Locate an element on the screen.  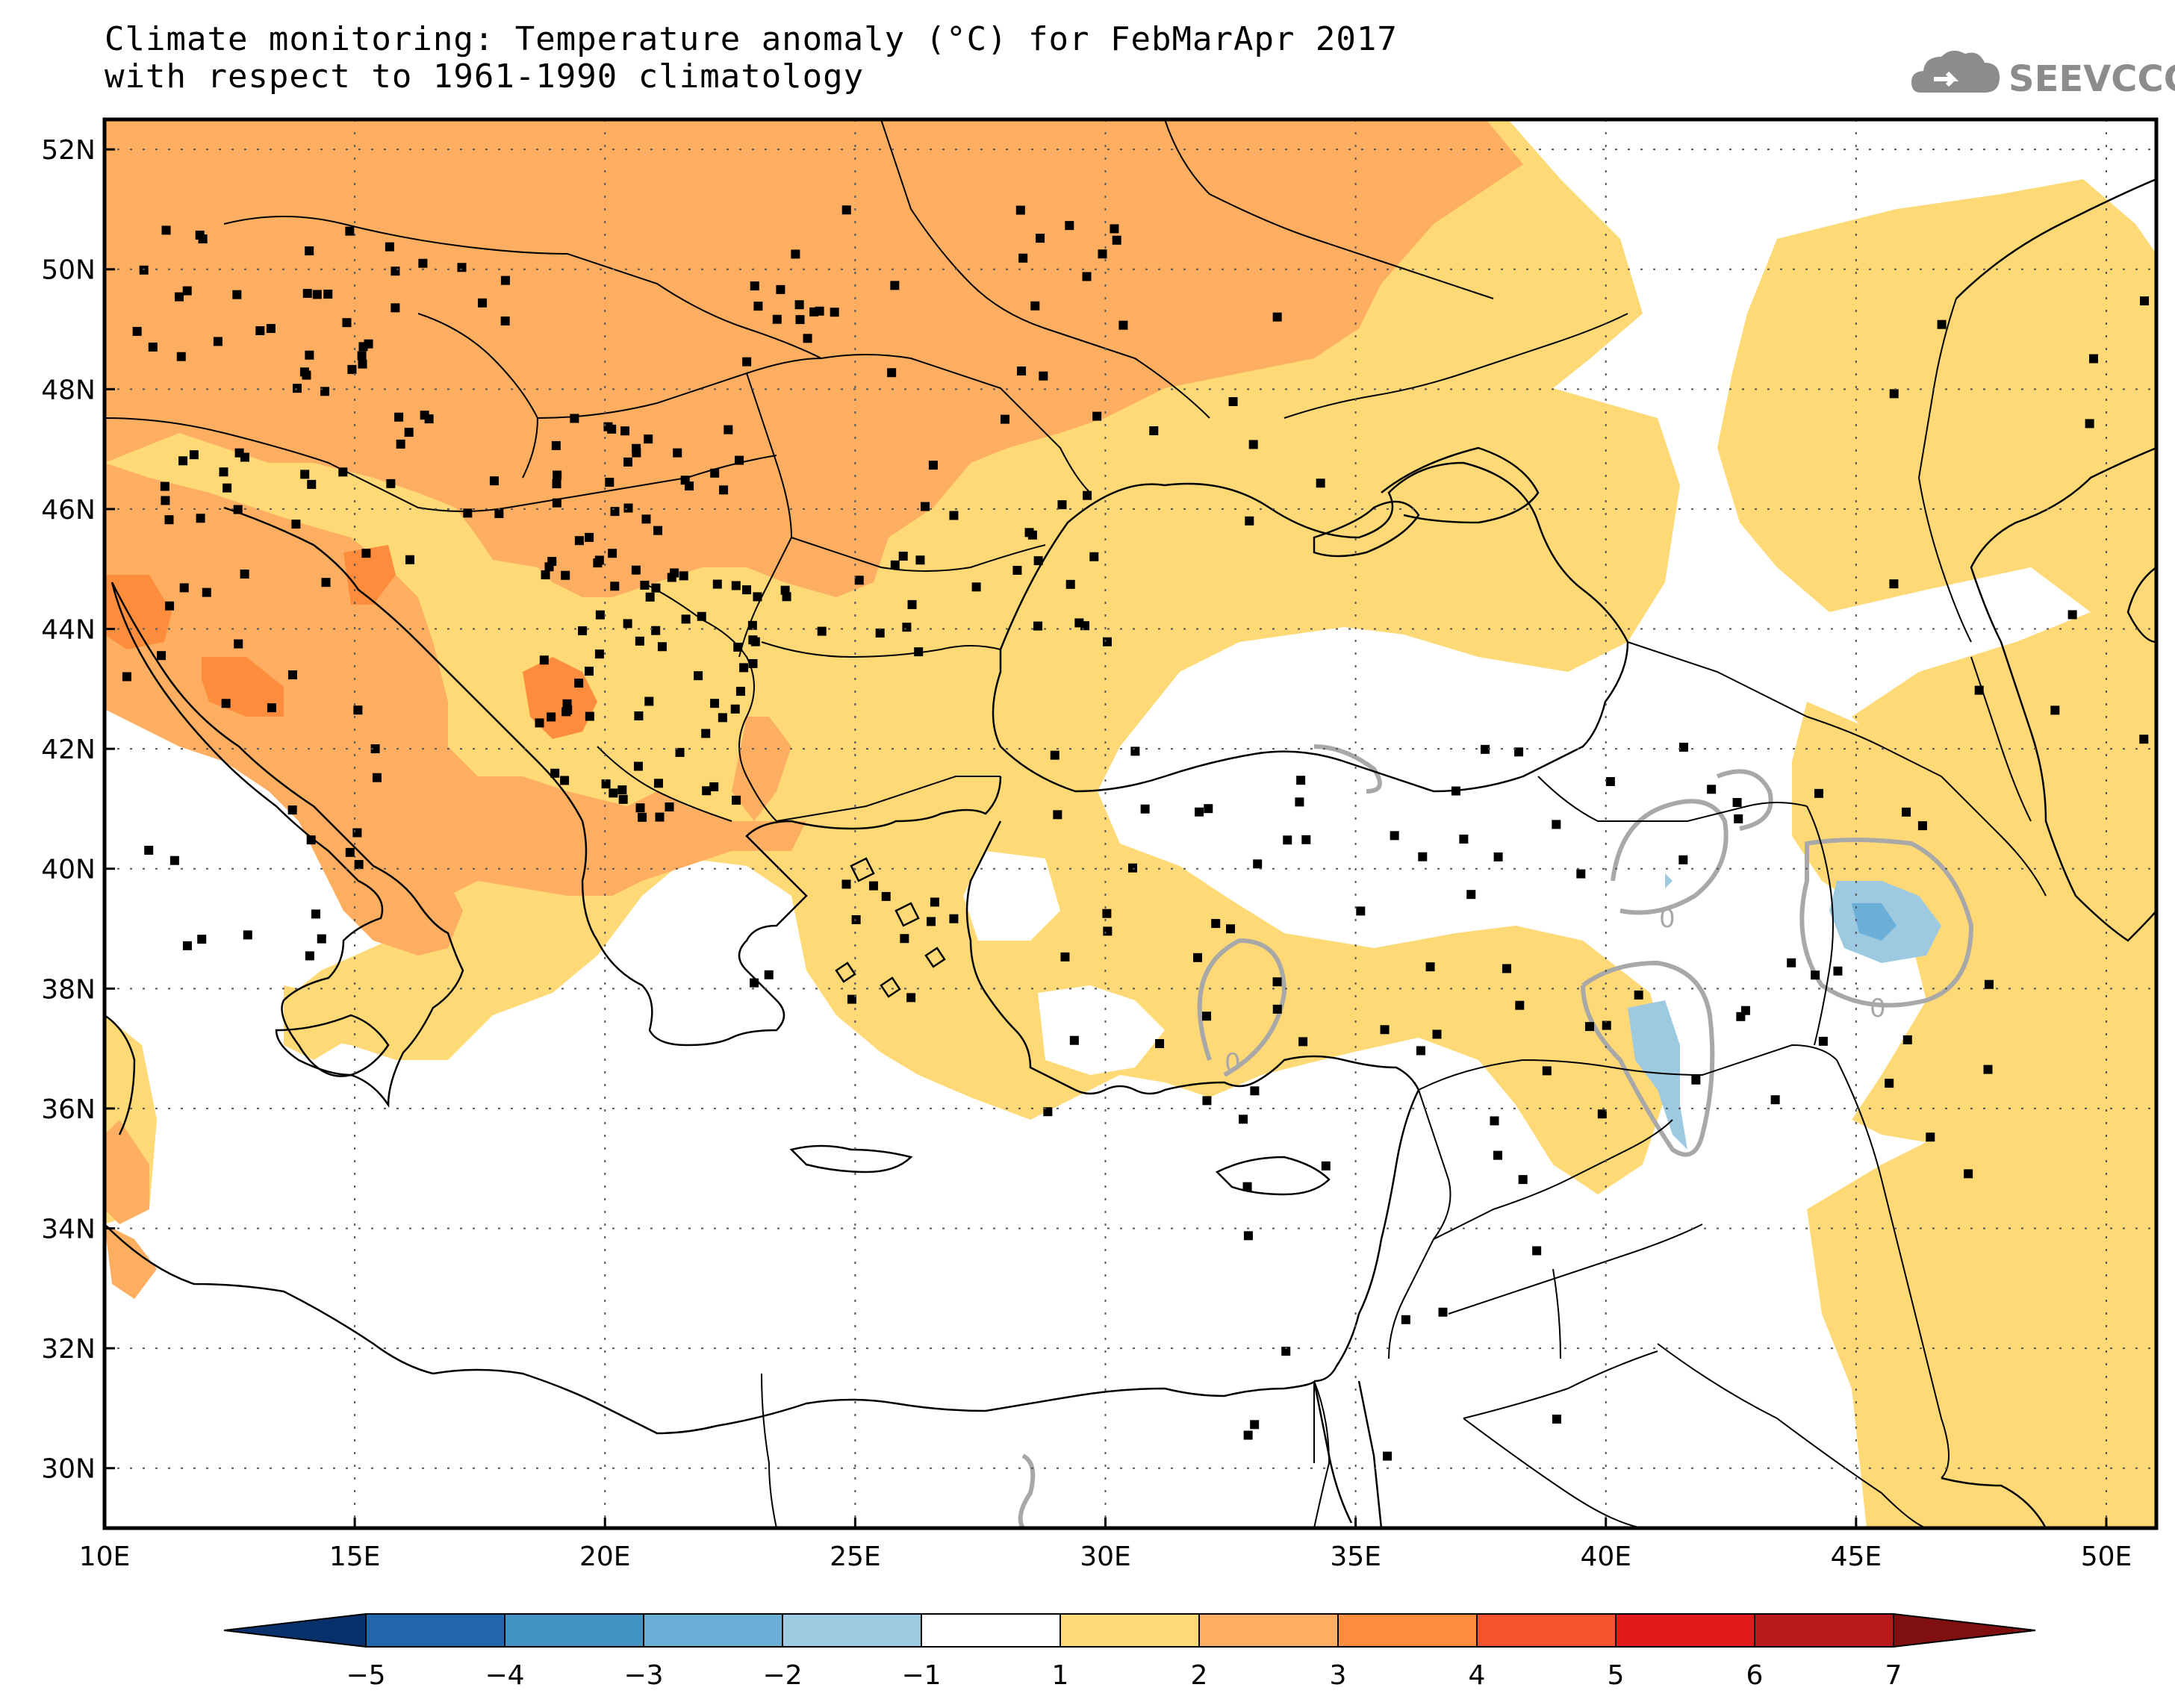
colorbar-label: −4 is located at coordinates (504, 1675).